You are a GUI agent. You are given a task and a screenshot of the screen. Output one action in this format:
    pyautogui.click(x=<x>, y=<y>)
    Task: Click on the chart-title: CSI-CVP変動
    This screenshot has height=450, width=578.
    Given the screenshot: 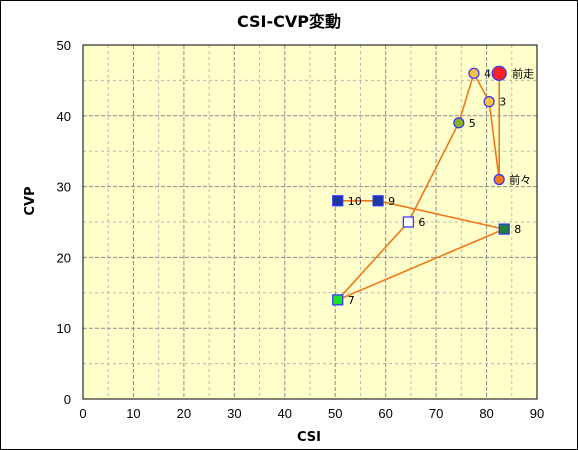 What is the action you would take?
    pyautogui.click(x=289, y=21)
    